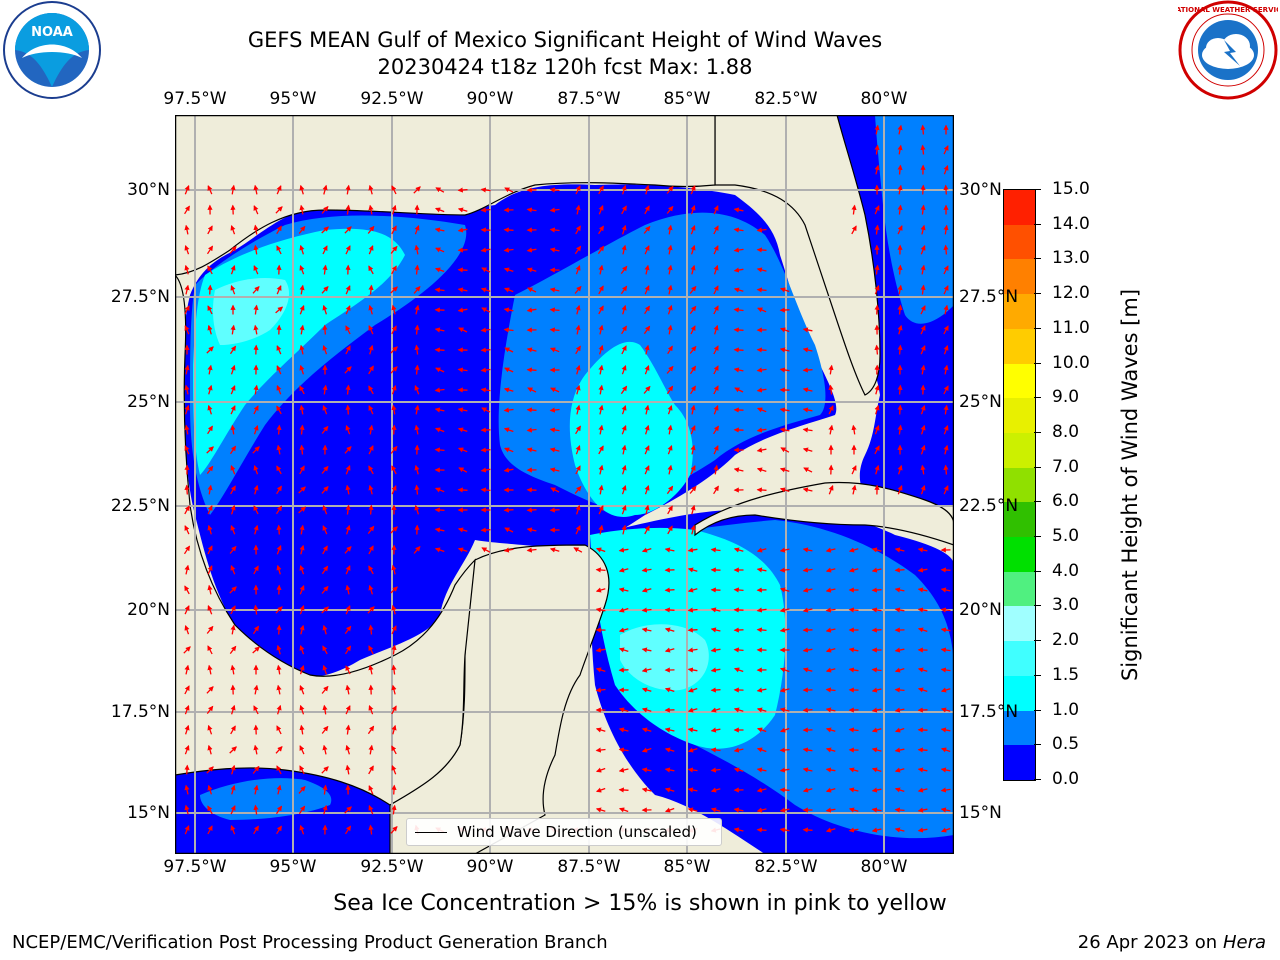 The image size is (1280, 960). I want to click on lon-label-top: 87.5°W, so click(589, 99).